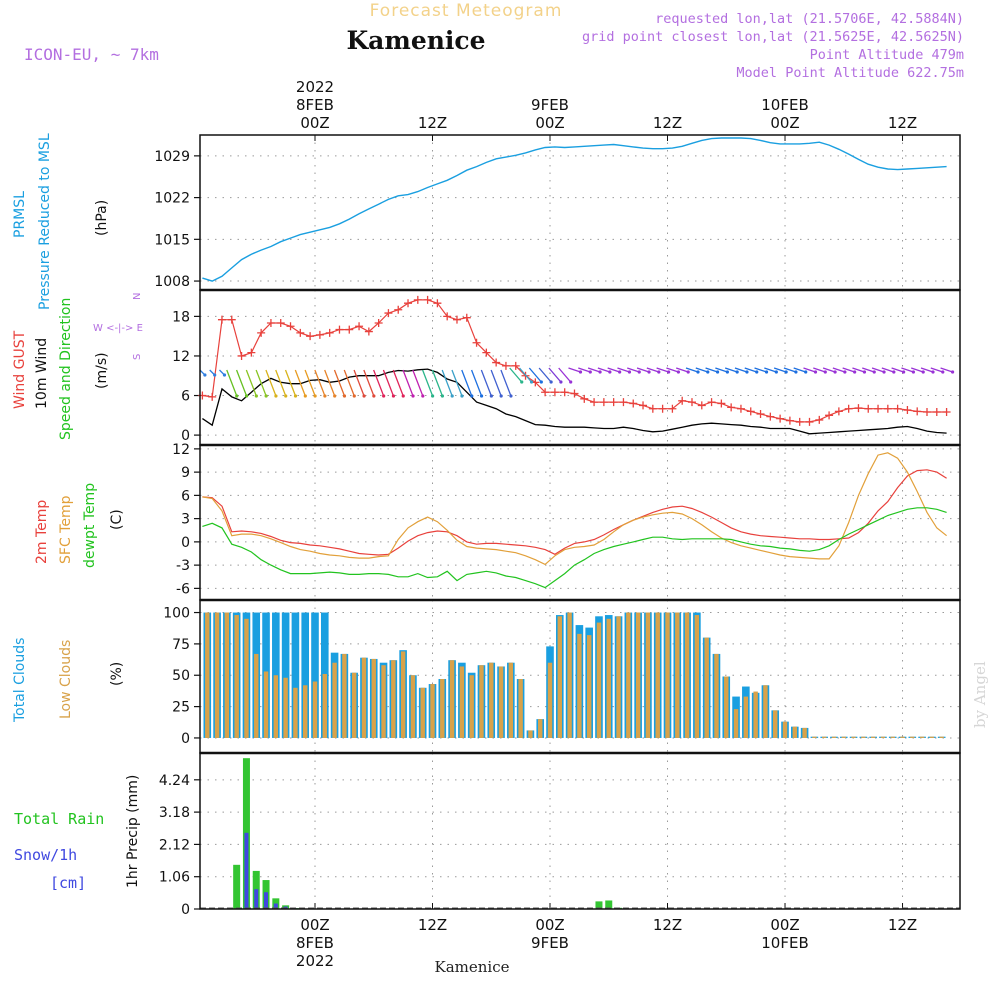 This screenshot has height=1000, width=1000. Describe the element at coordinates (68, 883) in the screenshot. I see `snow-unit-label: [cm]` at that location.